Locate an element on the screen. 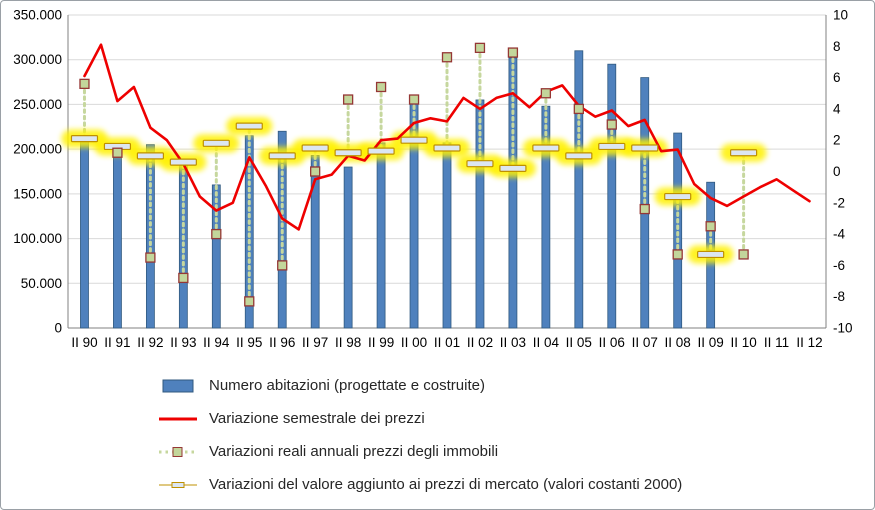 The image size is (875, 510). x-axis-label: II 92 is located at coordinates (150, 342).